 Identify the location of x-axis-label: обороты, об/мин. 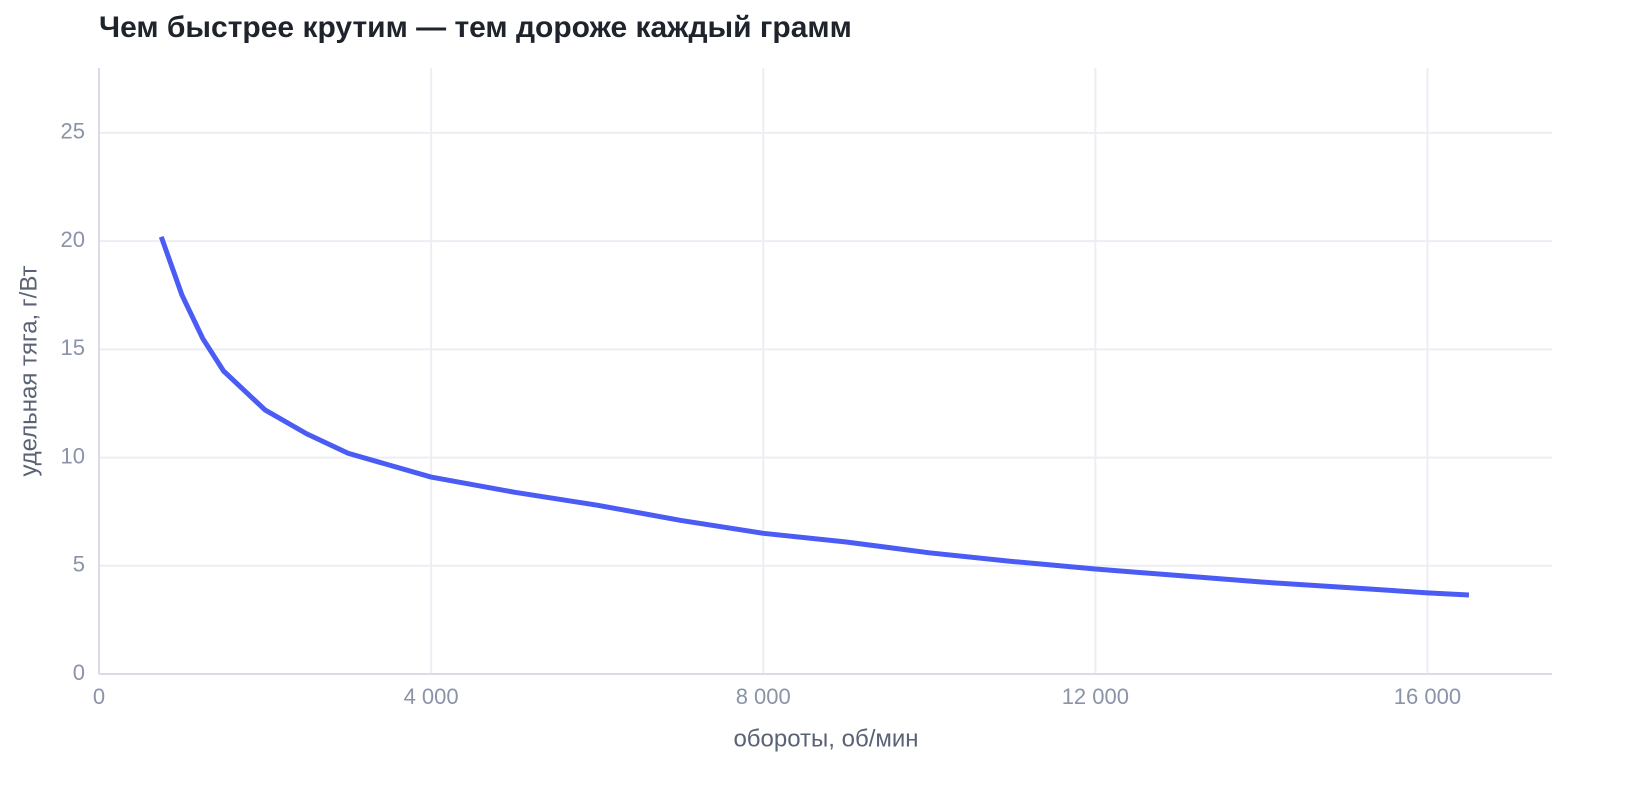
(825, 738).